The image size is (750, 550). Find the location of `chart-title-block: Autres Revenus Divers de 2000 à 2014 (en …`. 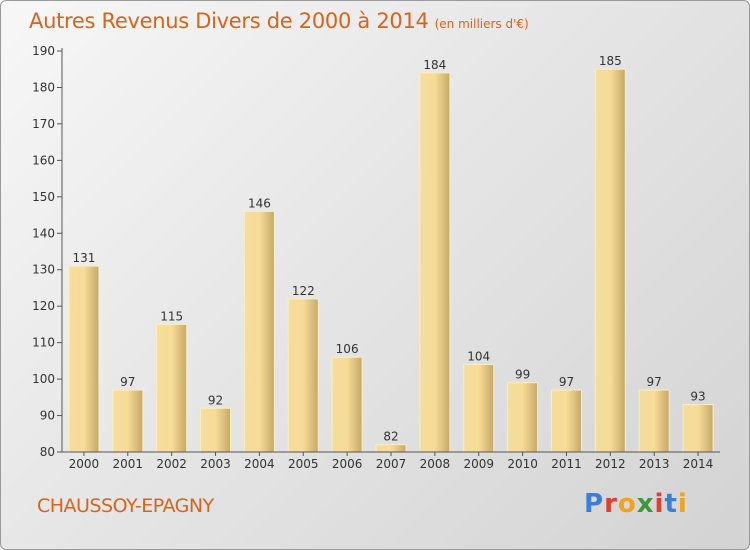

chart-title-block: Autres Revenus Divers de 2000 à 2014 (en … is located at coordinates (279, 21).